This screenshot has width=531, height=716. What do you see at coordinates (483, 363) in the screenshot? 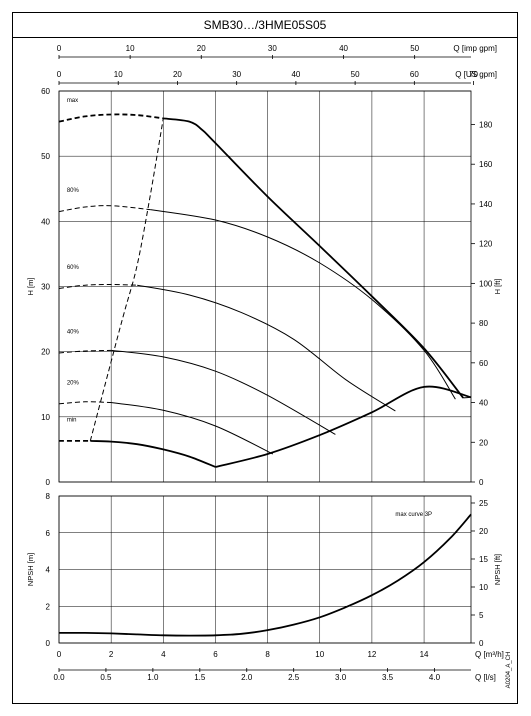
I see `y-right-tick-label: 60` at bounding box center [483, 363].